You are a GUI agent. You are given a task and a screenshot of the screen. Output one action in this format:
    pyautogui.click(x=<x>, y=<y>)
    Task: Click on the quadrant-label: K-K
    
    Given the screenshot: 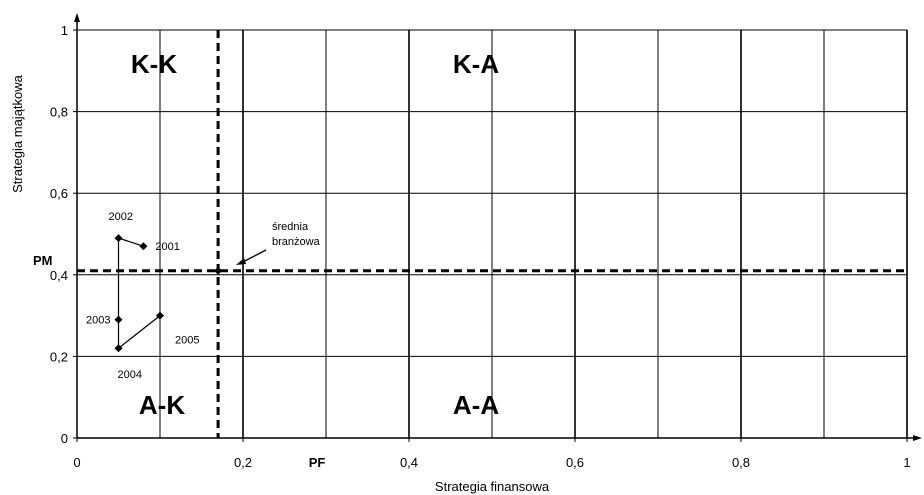 What is the action you would take?
    pyautogui.click(x=154, y=64)
    